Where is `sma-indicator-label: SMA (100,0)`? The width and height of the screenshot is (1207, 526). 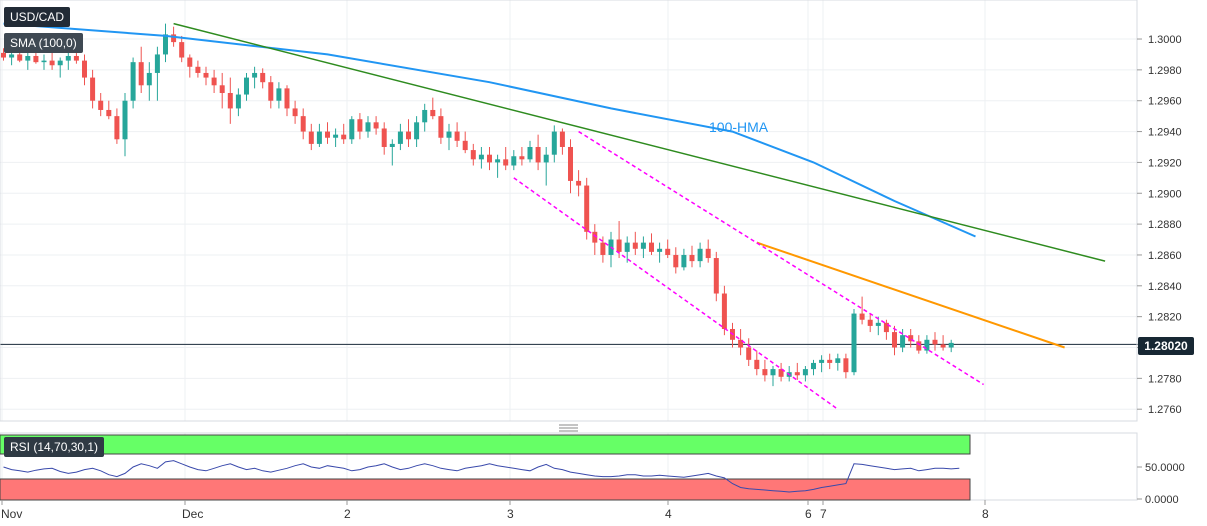
sma-indicator-label: SMA (100,0) is located at coordinates (43, 43).